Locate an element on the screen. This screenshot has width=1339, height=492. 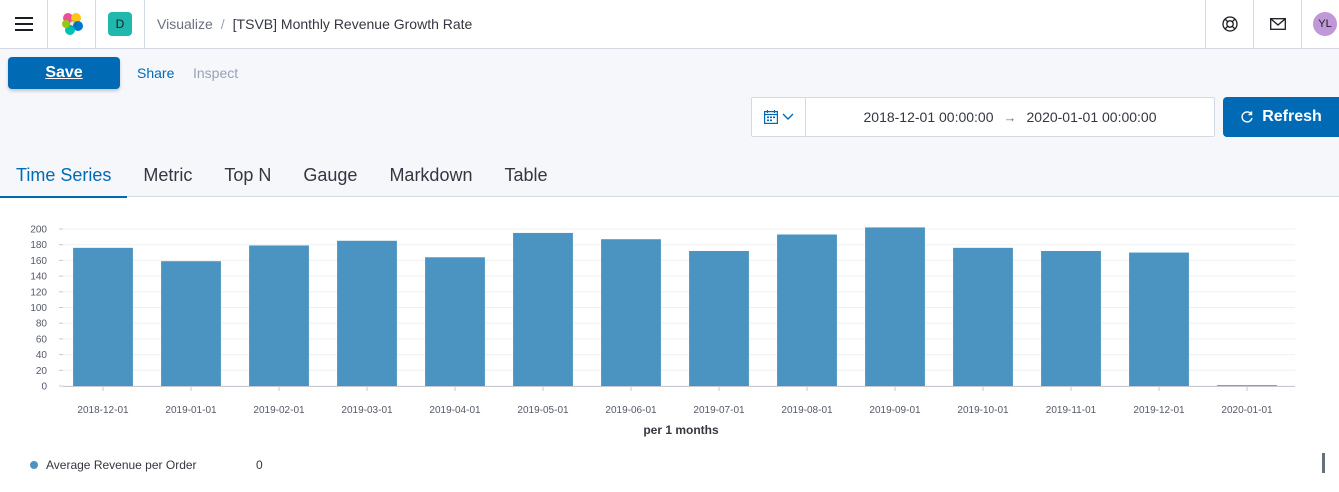
newsfeed-button is located at coordinates (1277, 24).